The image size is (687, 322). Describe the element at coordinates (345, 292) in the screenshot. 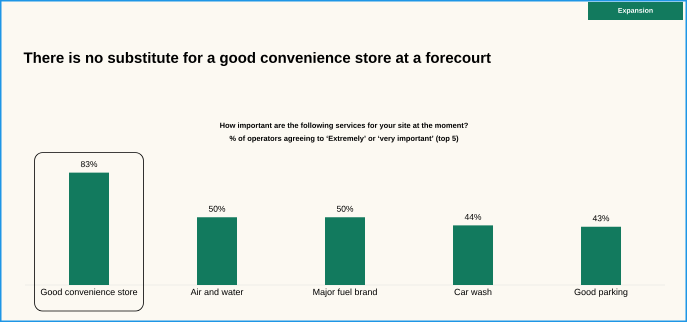

I see `x-tick-label: Major fuel brand` at that location.